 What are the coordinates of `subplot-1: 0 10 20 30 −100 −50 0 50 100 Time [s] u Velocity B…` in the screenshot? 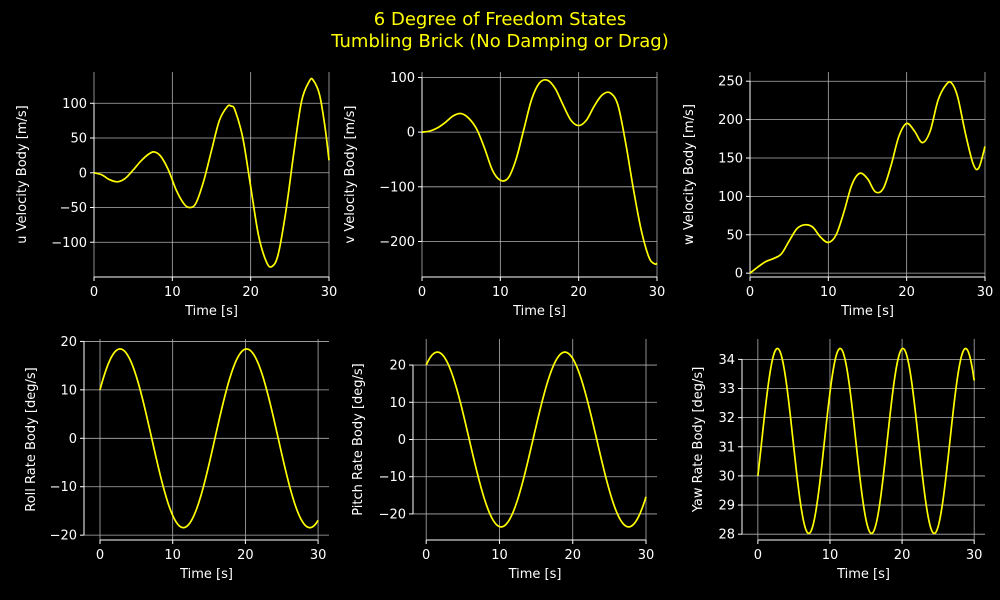 It's located at (176, 195).